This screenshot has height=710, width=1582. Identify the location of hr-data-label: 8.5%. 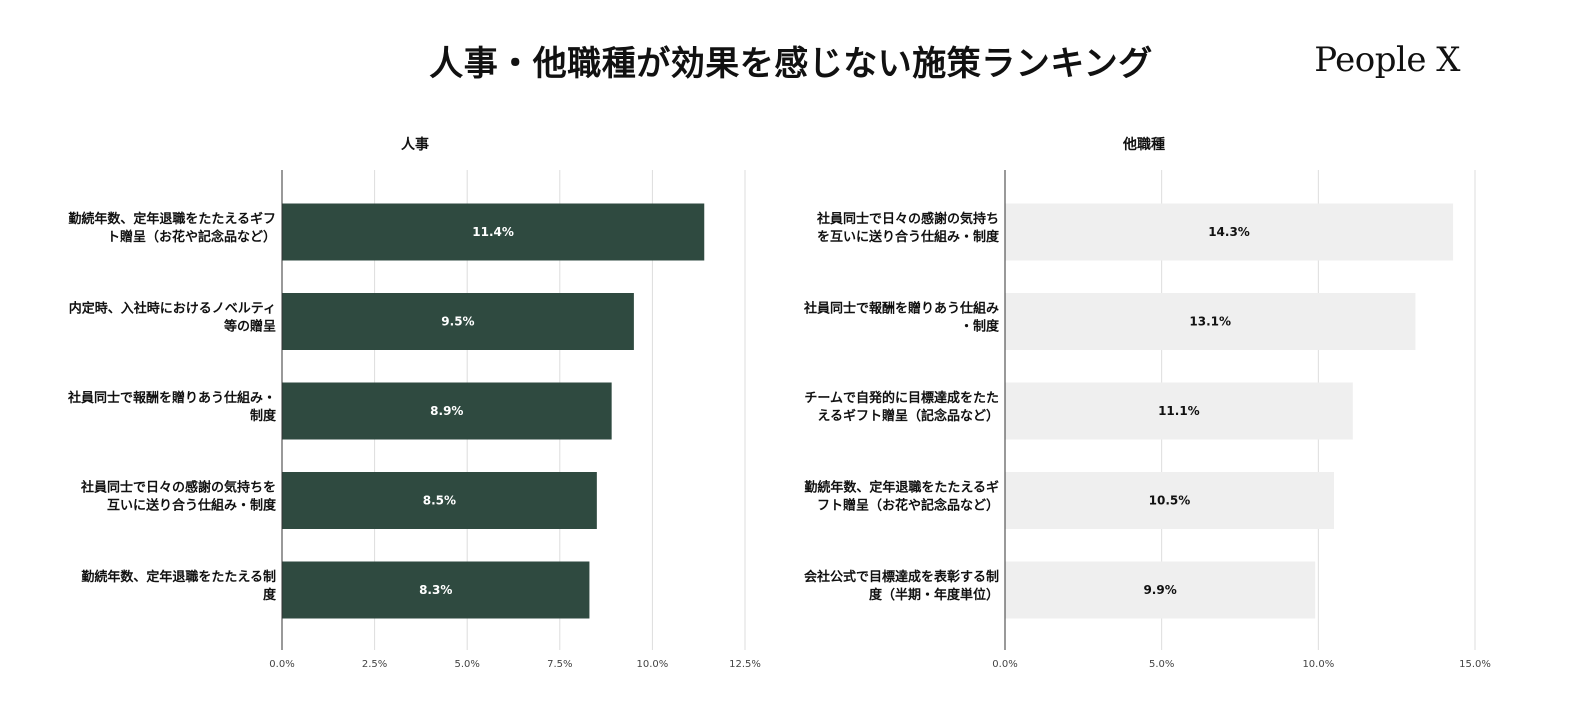
(439, 501).